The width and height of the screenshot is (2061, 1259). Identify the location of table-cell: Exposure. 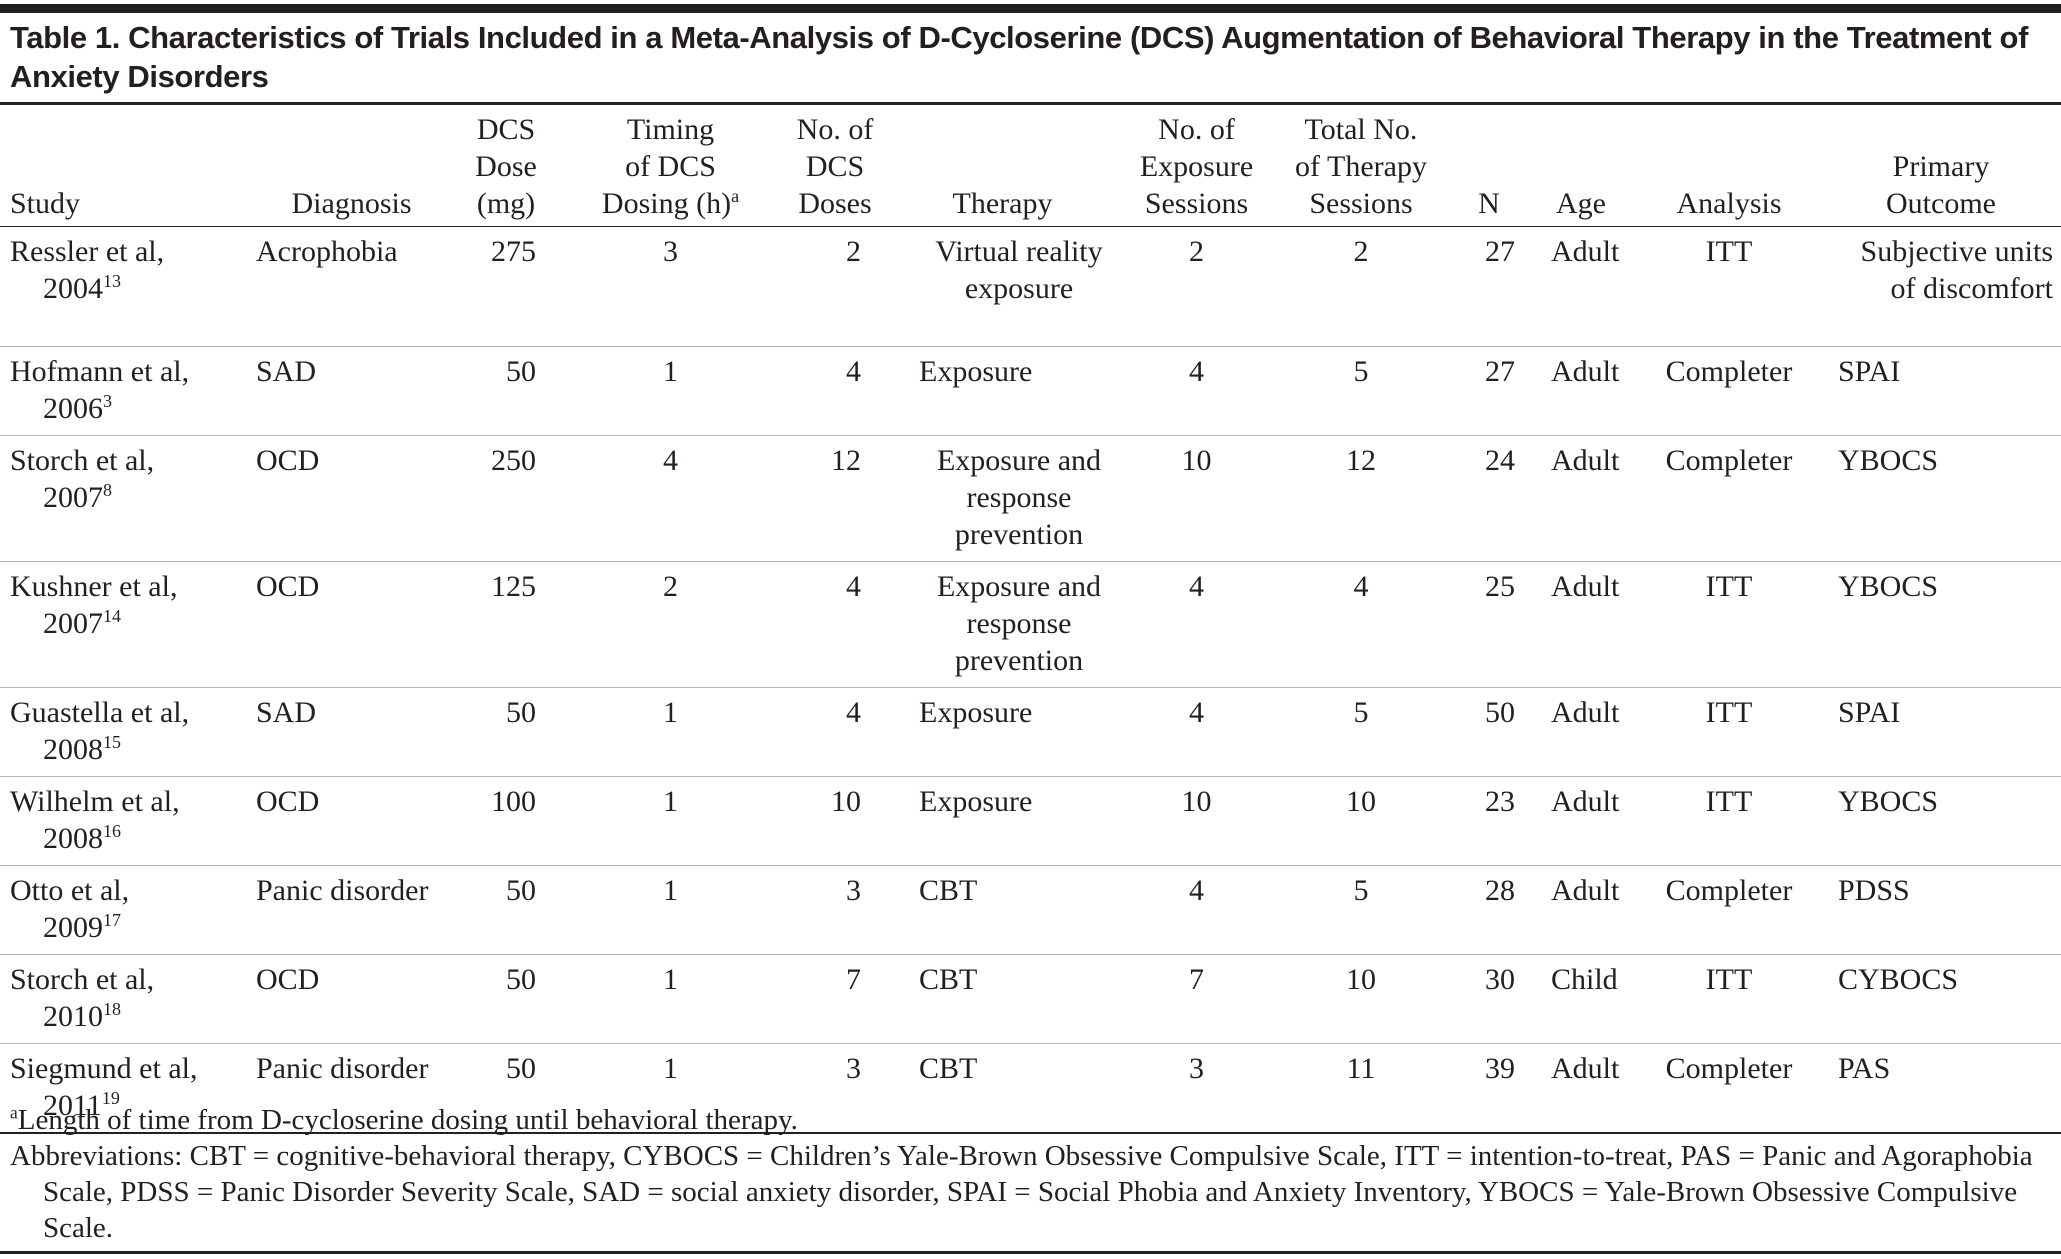
(1002, 391).